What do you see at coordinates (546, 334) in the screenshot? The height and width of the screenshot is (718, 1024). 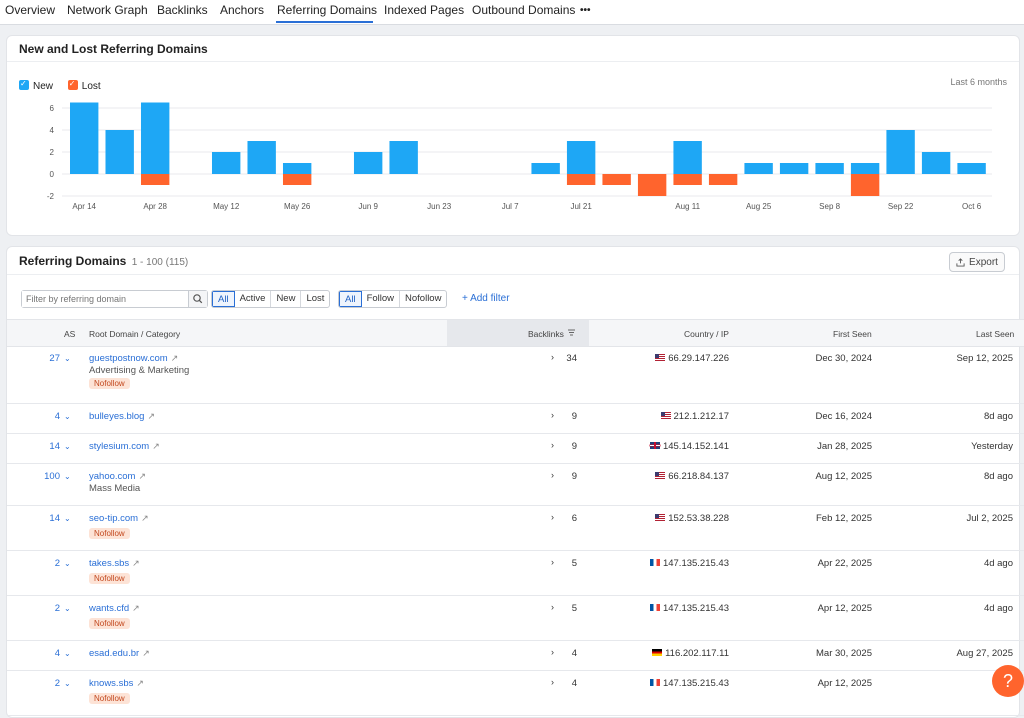 I see `col-backlinks: Backlinks` at bounding box center [546, 334].